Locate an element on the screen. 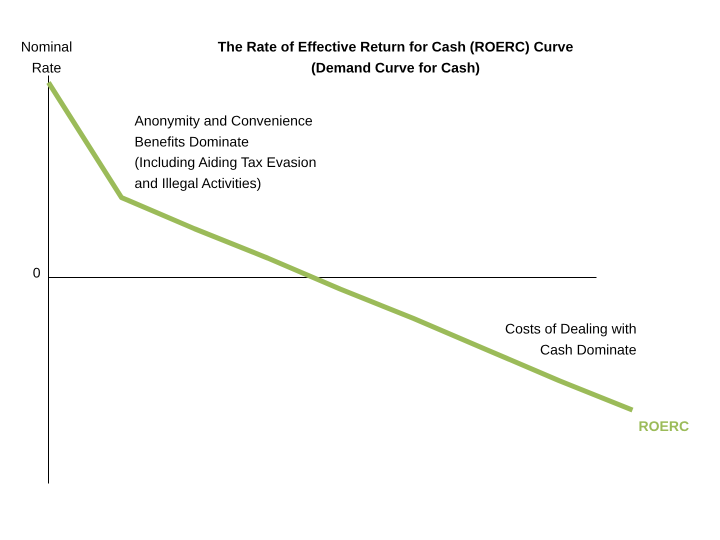 This screenshot has height=540, width=720. ref-line-label: 0 is located at coordinates (36, 272).